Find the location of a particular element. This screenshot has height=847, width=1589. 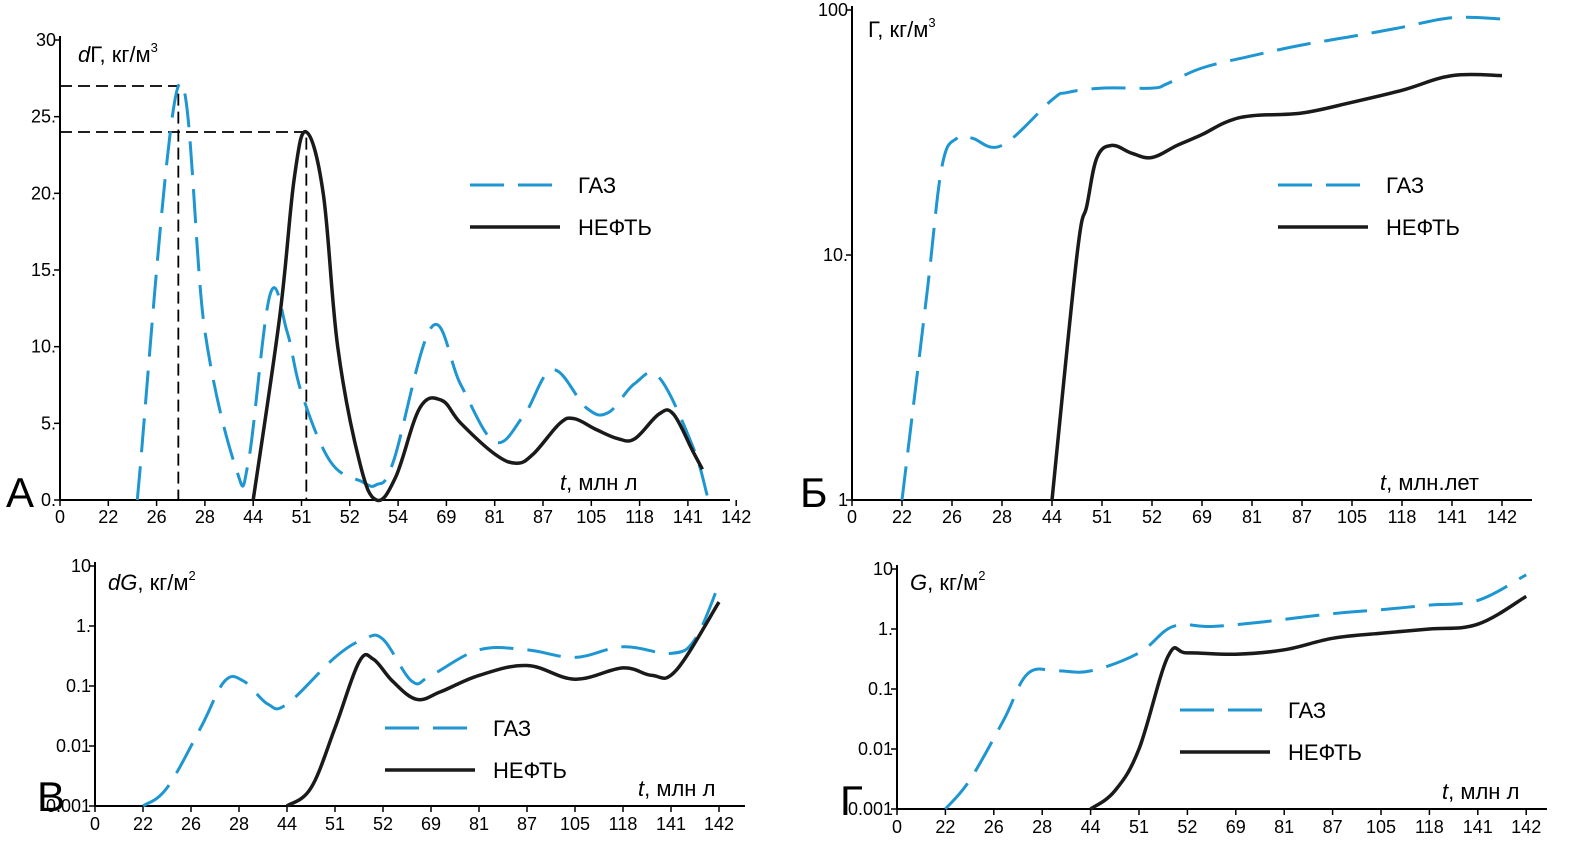

series-line-gas is located at coordinates (431, 695).